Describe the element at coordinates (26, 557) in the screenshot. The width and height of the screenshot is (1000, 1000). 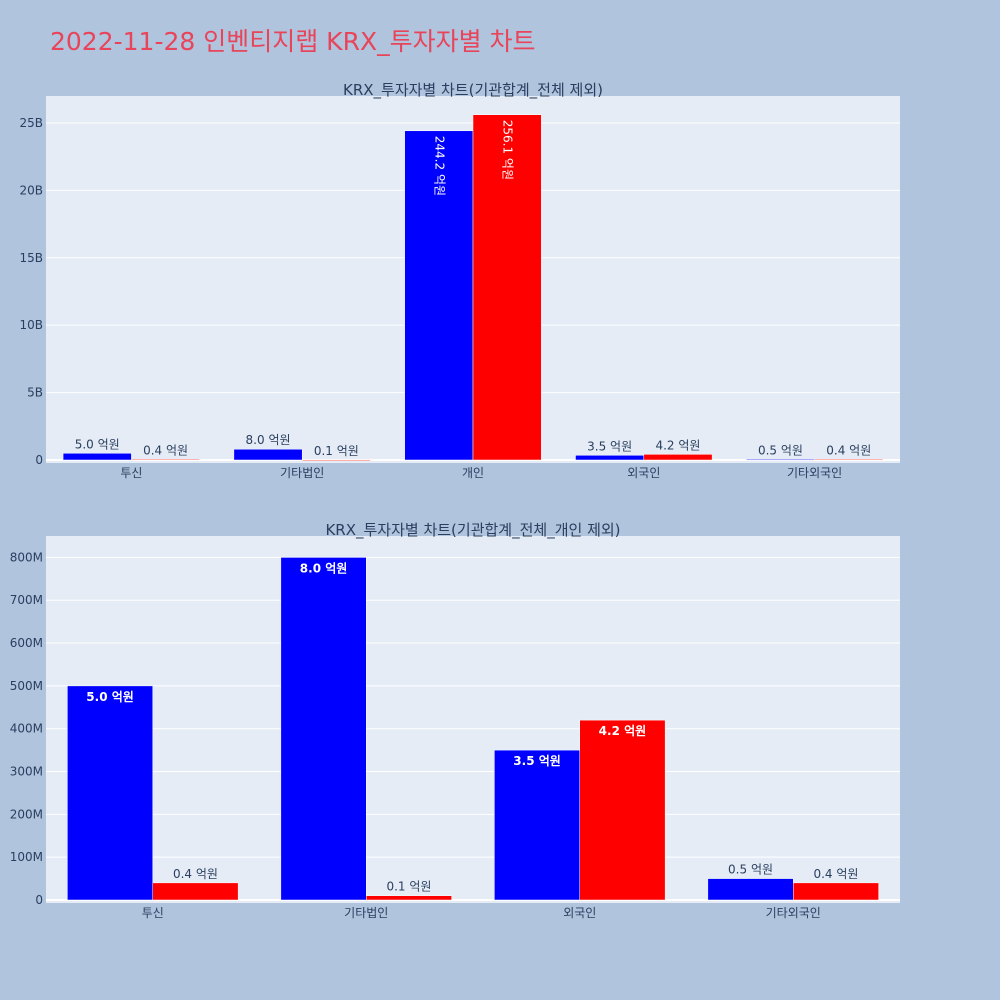
I see `y-tick-label: 800M` at that location.